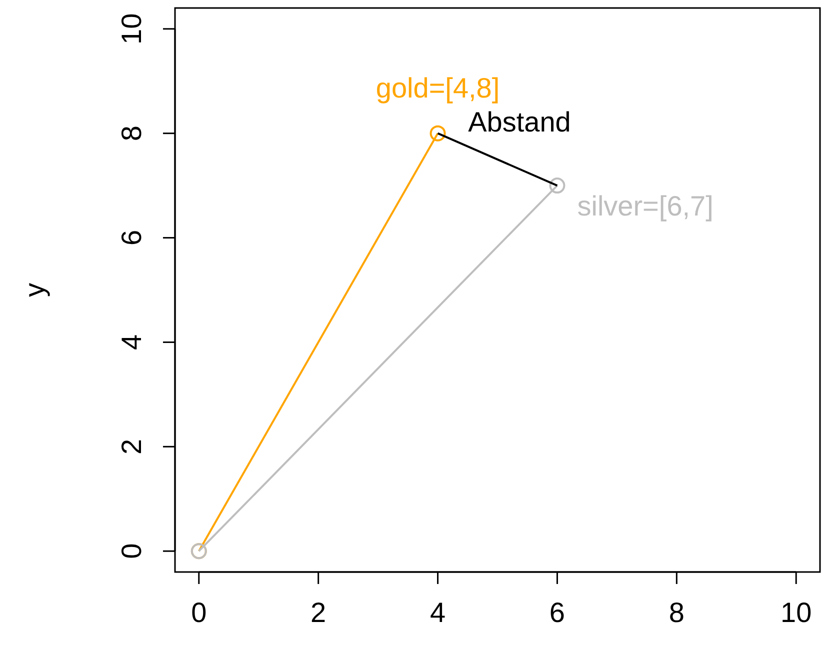 The width and height of the screenshot is (831, 658). I want to click on x-tick-label: 0, so click(199, 612).